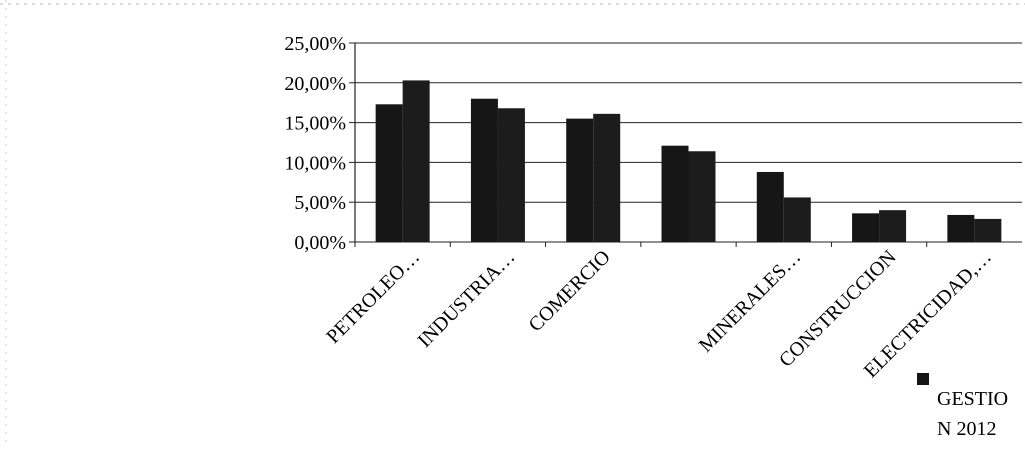 The image size is (1025, 453). What do you see at coordinates (315, 163) in the screenshot?
I see `y-tick-label: 10,00%` at bounding box center [315, 163].